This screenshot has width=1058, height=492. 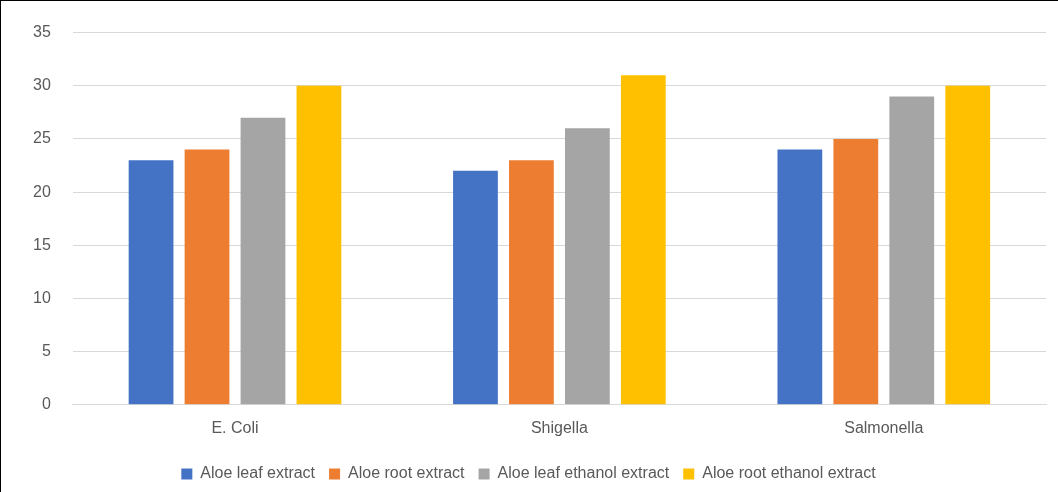 What do you see at coordinates (583, 473) in the screenshot?
I see `legend-label: Aloe leaf ethanol extract` at bounding box center [583, 473].